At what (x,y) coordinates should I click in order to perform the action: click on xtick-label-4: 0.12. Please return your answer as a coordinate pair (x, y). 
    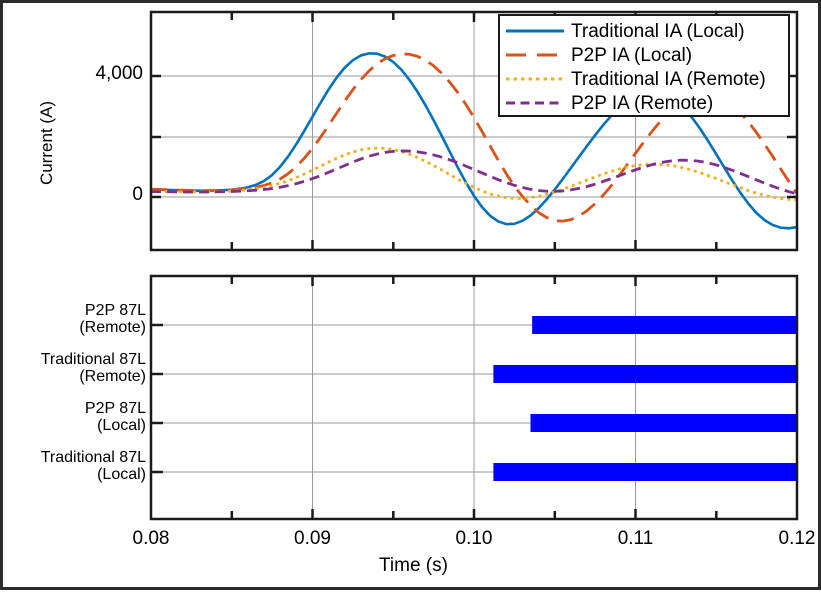
    Looking at the image, I should click on (797, 538).